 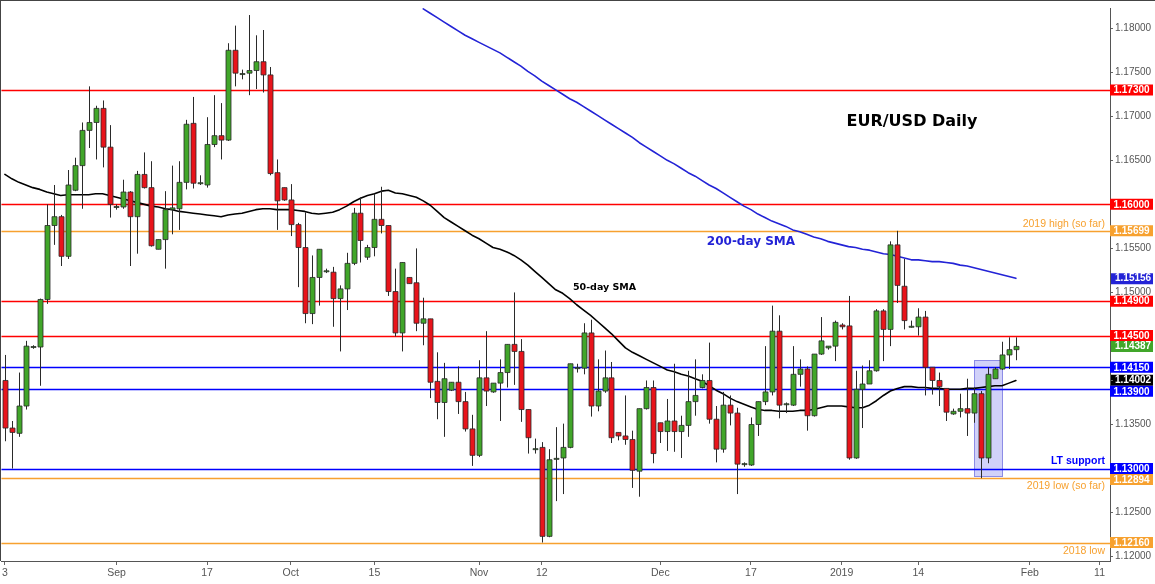 What do you see at coordinates (1133, 380) in the screenshot?
I see `y-tick-label: 1.14002` at bounding box center [1133, 380].